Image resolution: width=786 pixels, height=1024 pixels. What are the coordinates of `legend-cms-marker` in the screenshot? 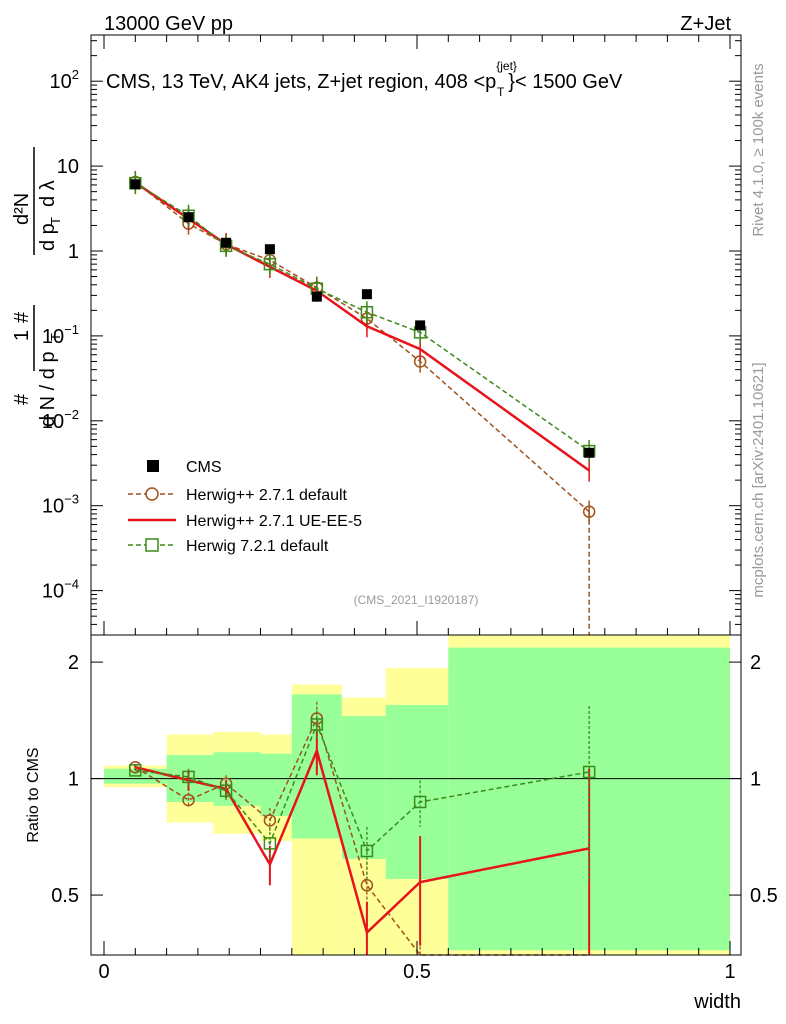 It's located at (153, 466).